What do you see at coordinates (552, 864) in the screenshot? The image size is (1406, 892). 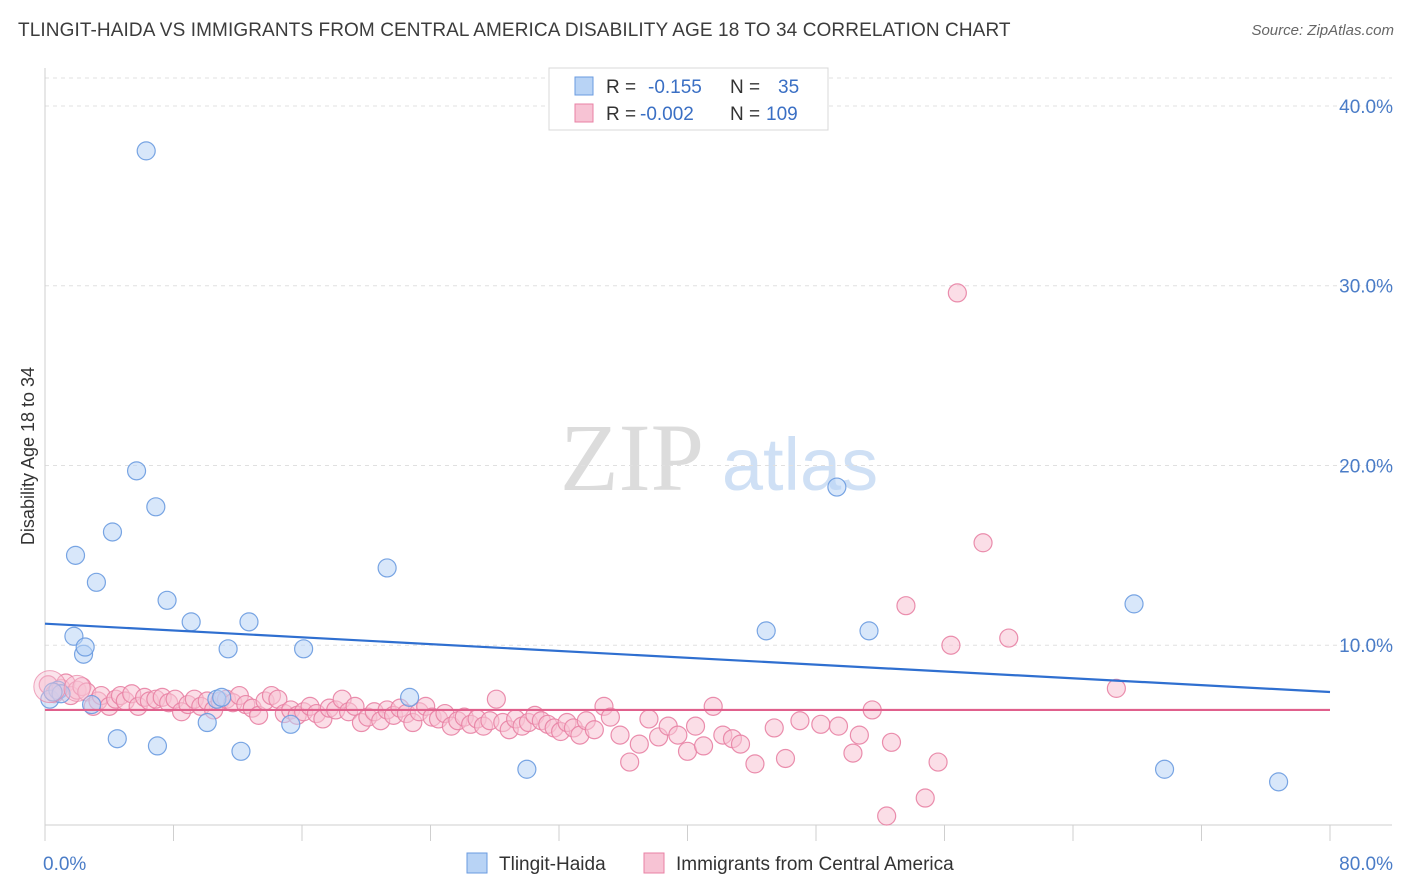 I see `bottom-legend-tlingit: Tlingit-Haida` at bounding box center [552, 864].